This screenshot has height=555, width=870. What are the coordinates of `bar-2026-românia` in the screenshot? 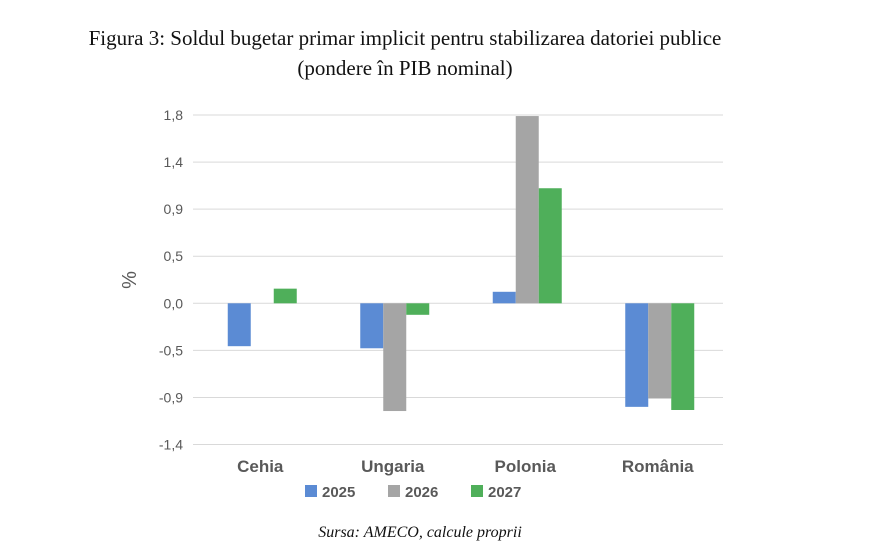 It's located at (660, 351).